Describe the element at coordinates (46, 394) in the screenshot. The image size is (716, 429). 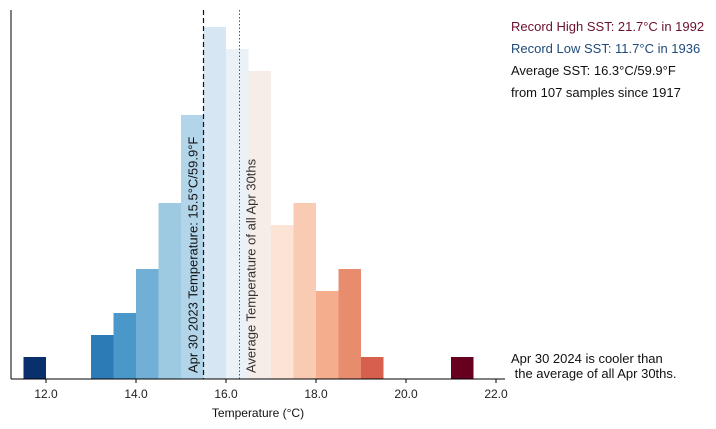
I see `x-tick-label-0: 12.0` at that location.